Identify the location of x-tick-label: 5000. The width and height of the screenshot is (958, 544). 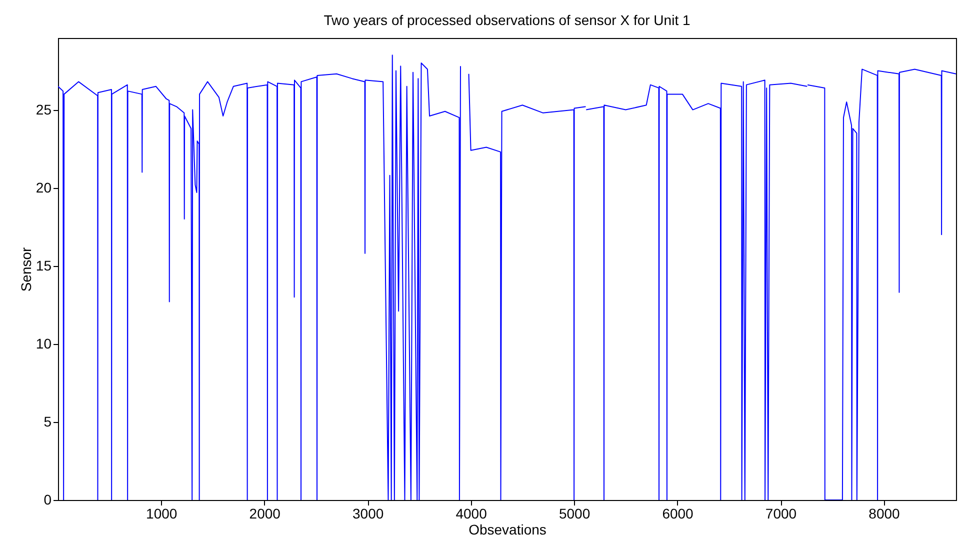
(574, 514).